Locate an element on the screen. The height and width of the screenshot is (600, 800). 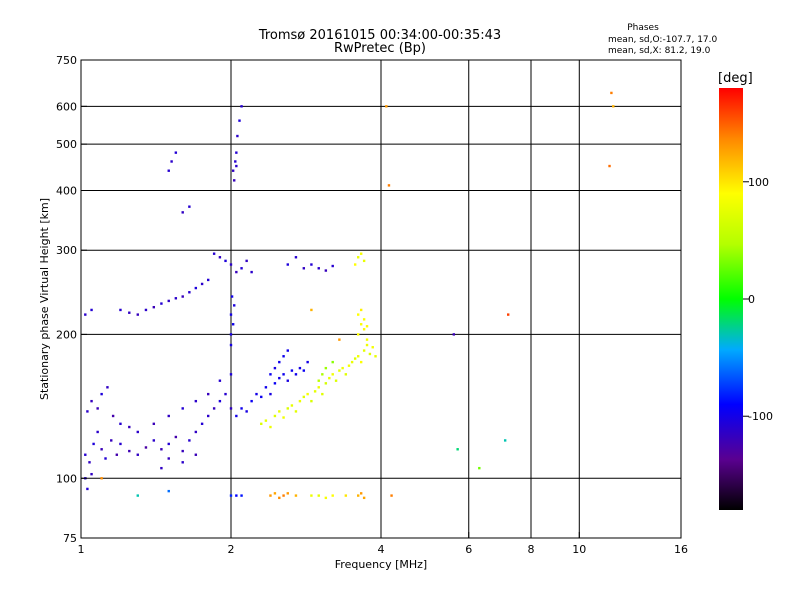
colorbar-tick-label: 100 is located at coordinates (758, 182).